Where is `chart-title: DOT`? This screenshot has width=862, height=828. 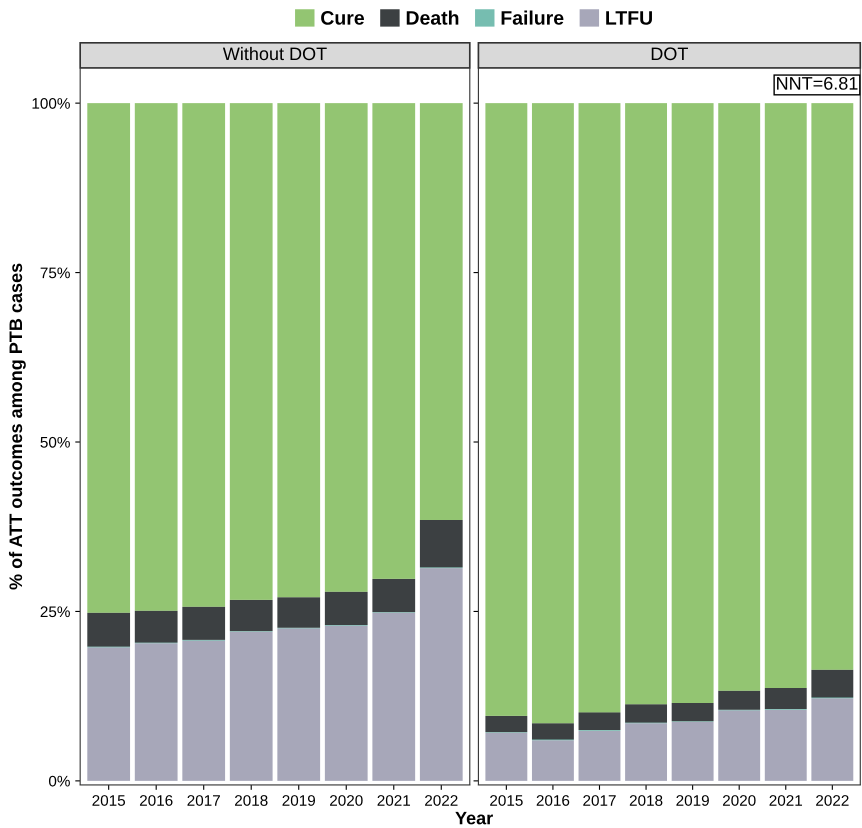
chart-title: DOT is located at coordinates (670, 53).